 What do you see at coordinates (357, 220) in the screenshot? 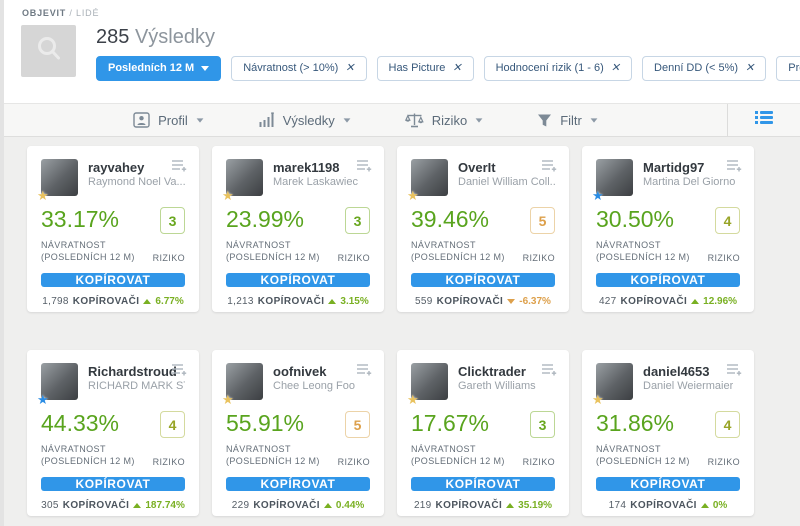
I see `risk-score-badge: 3` at bounding box center [357, 220].